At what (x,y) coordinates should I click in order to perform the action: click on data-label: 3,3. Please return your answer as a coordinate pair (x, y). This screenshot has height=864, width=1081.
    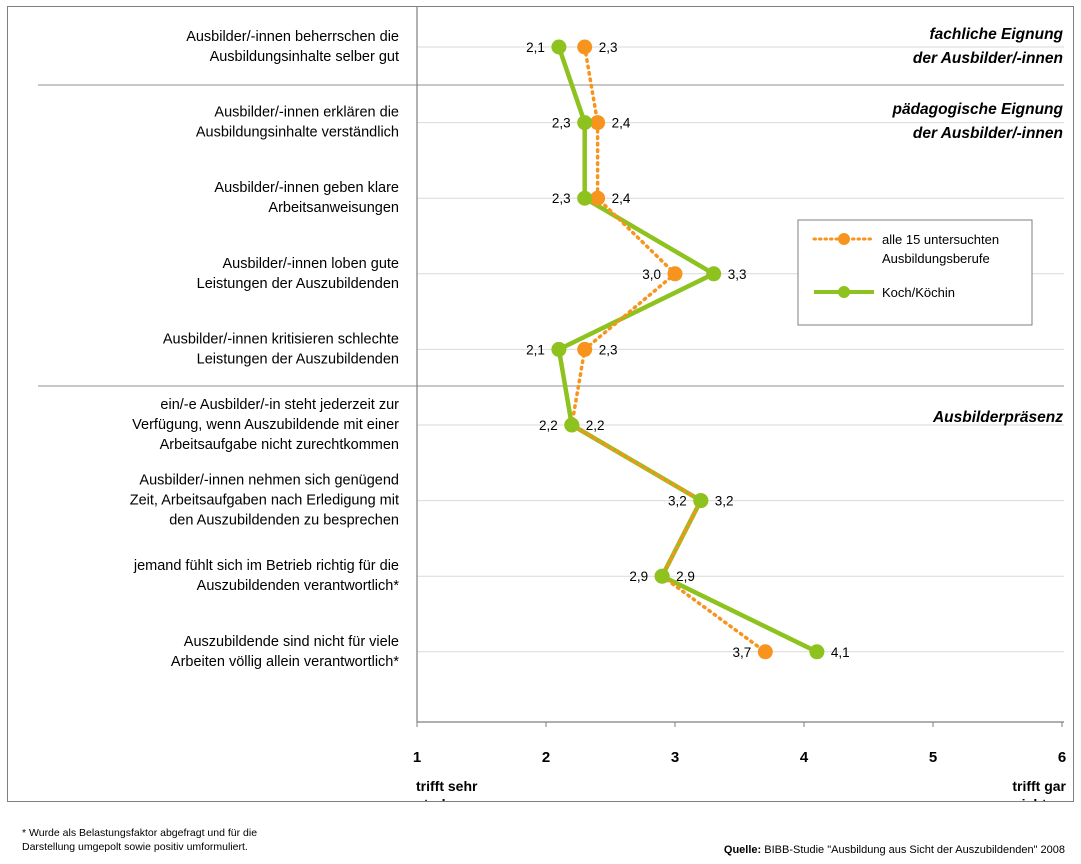
    Looking at the image, I should click on (737, 274).